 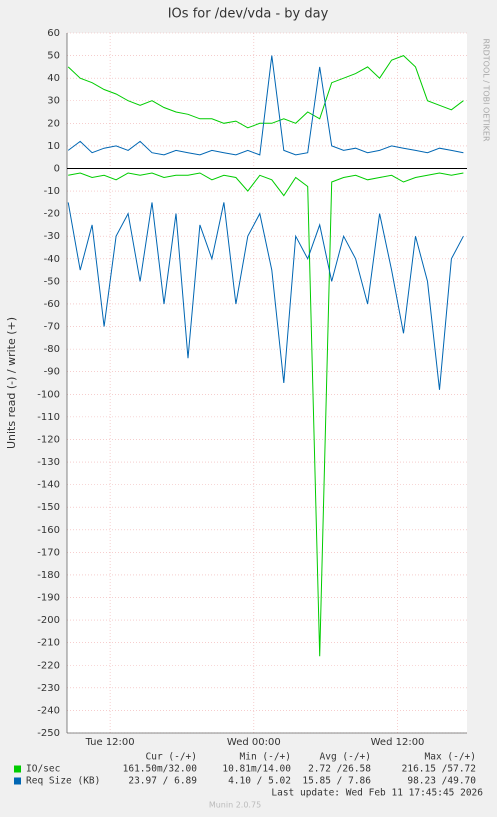 I want to click on legend-stat: 2.72 /26.58, so click(x=339, y=769).